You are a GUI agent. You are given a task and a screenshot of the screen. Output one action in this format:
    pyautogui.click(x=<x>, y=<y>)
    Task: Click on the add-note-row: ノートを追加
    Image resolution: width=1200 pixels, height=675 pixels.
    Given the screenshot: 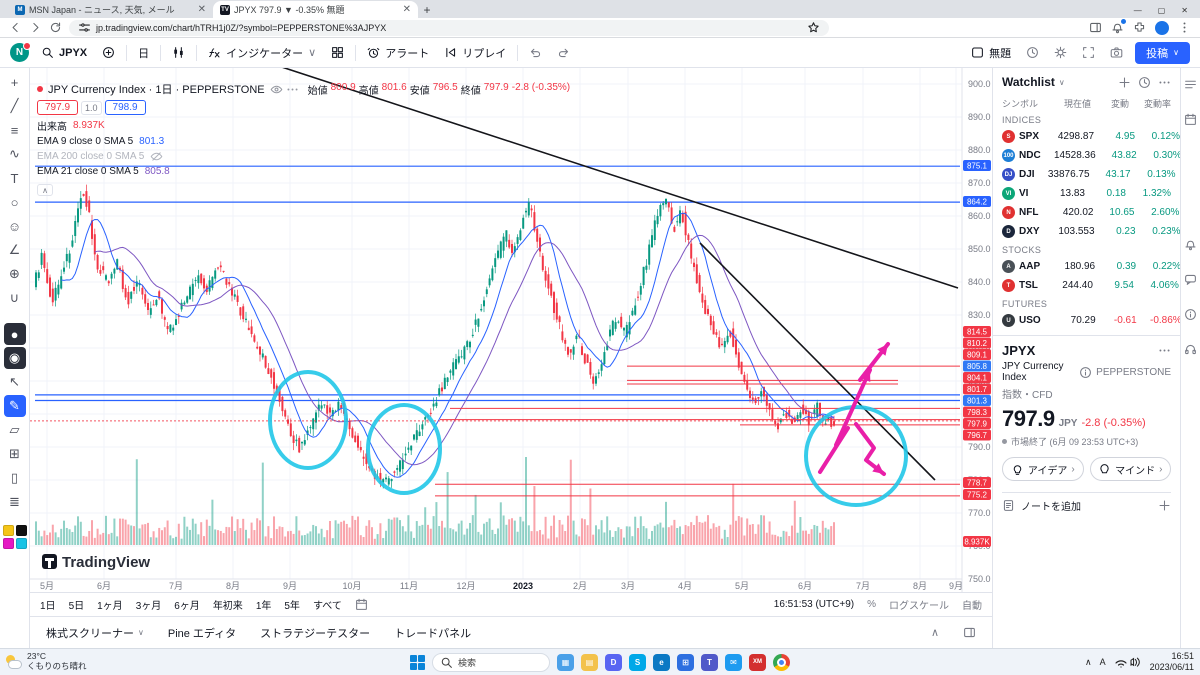 What is the action you would take?
    pyautogui.click(x=1086, y=505)
    